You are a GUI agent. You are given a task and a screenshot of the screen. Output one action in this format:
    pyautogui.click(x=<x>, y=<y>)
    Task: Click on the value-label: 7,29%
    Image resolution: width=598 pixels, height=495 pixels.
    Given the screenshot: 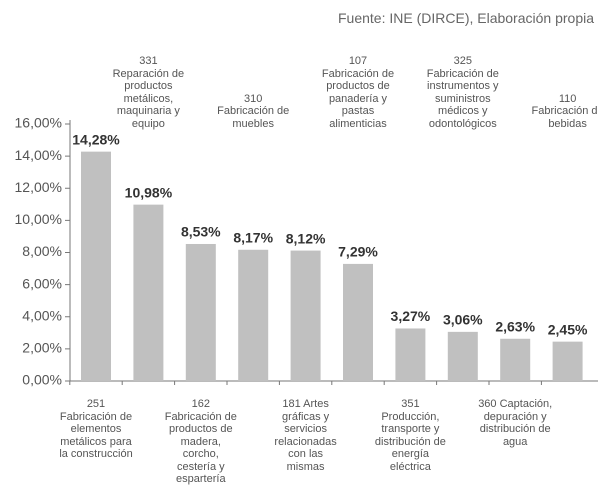 What is the action you would take?
    pyautogui.click(x=358, y=252)
    